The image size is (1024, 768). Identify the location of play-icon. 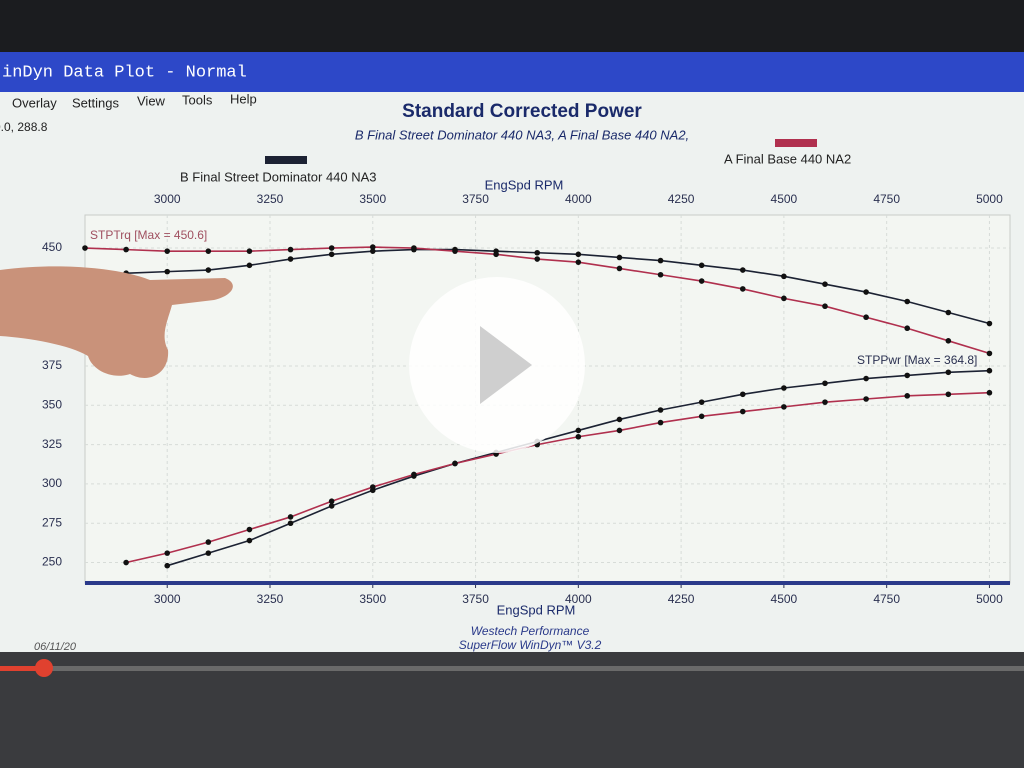
(506, 365).